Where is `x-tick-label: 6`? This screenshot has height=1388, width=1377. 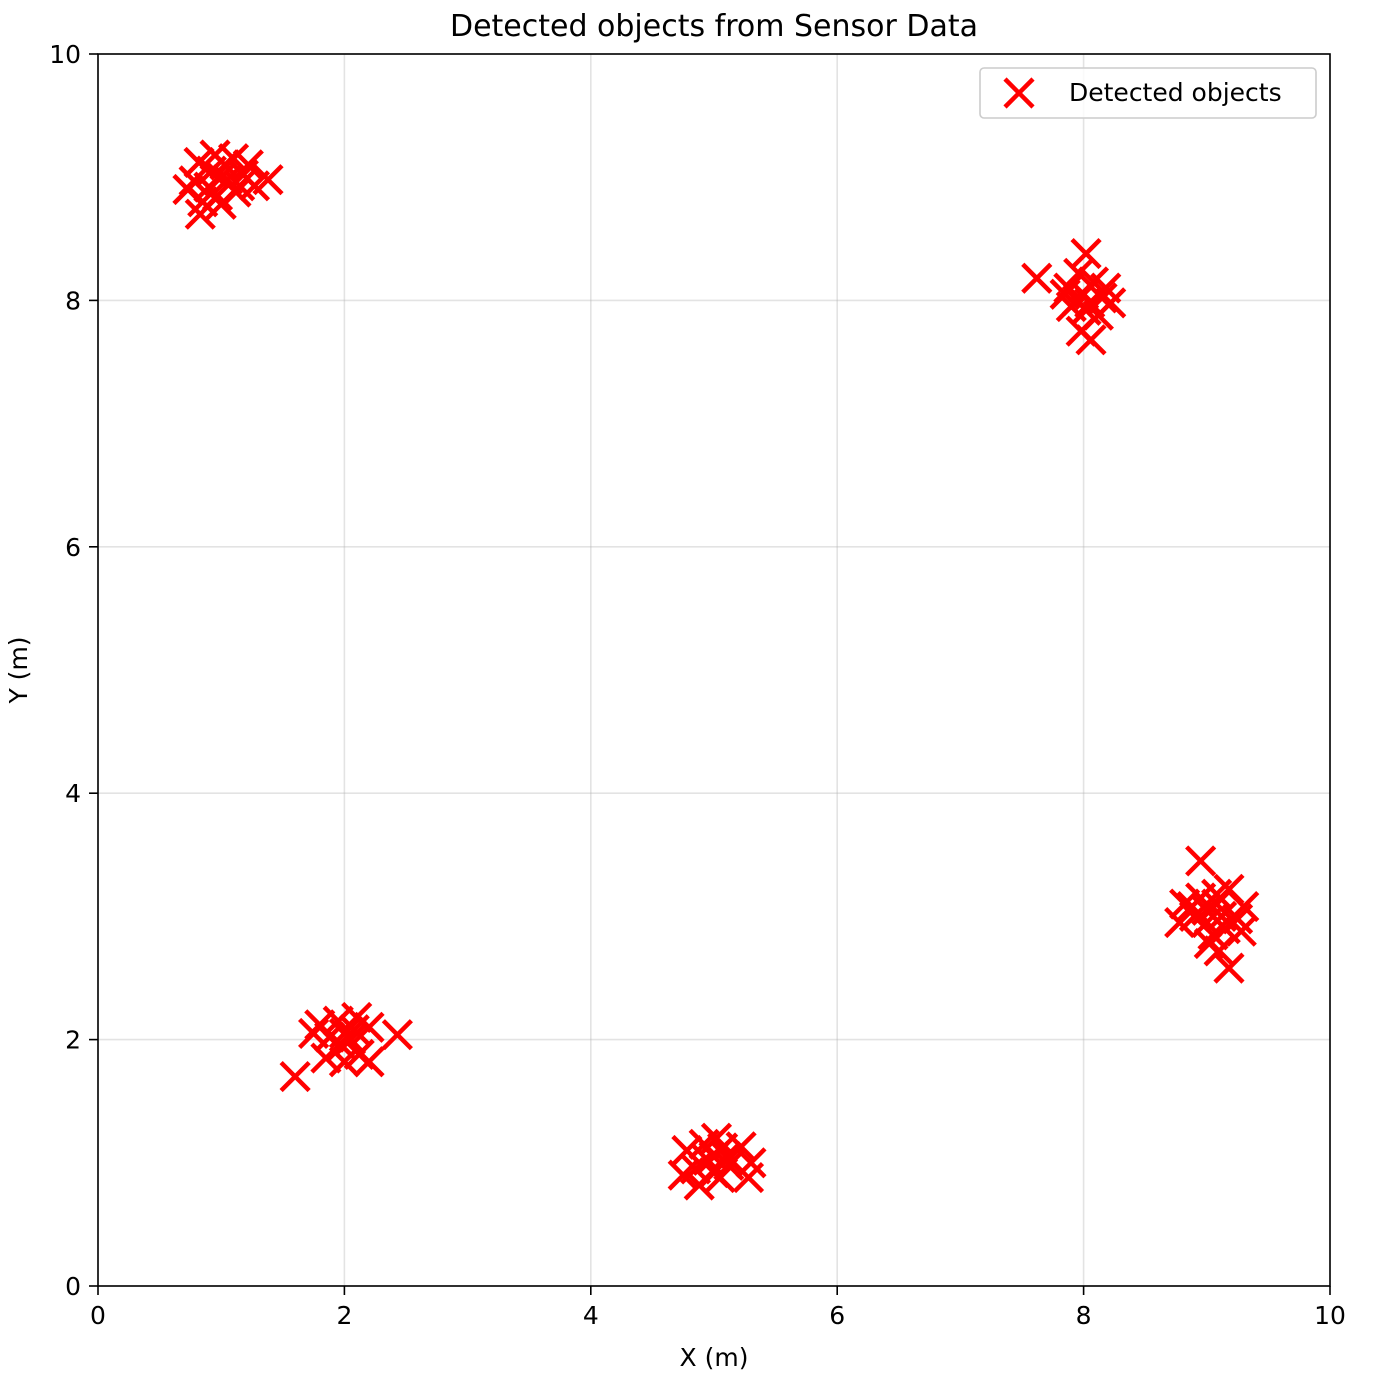
x-tick-label: 6 is located at coordinates (837, 1315).